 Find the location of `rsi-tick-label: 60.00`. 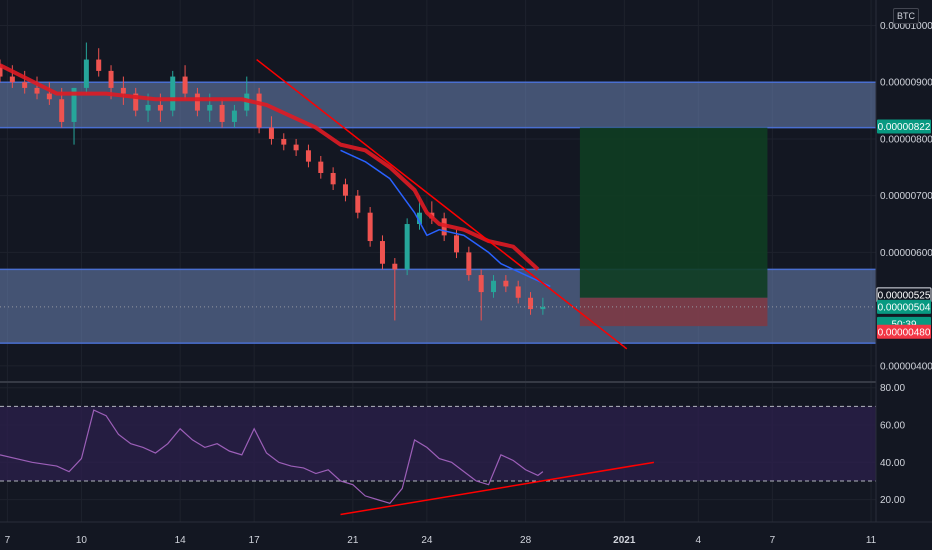

rsi-tick-label: 60.00 is located at coordinates (892, 426).